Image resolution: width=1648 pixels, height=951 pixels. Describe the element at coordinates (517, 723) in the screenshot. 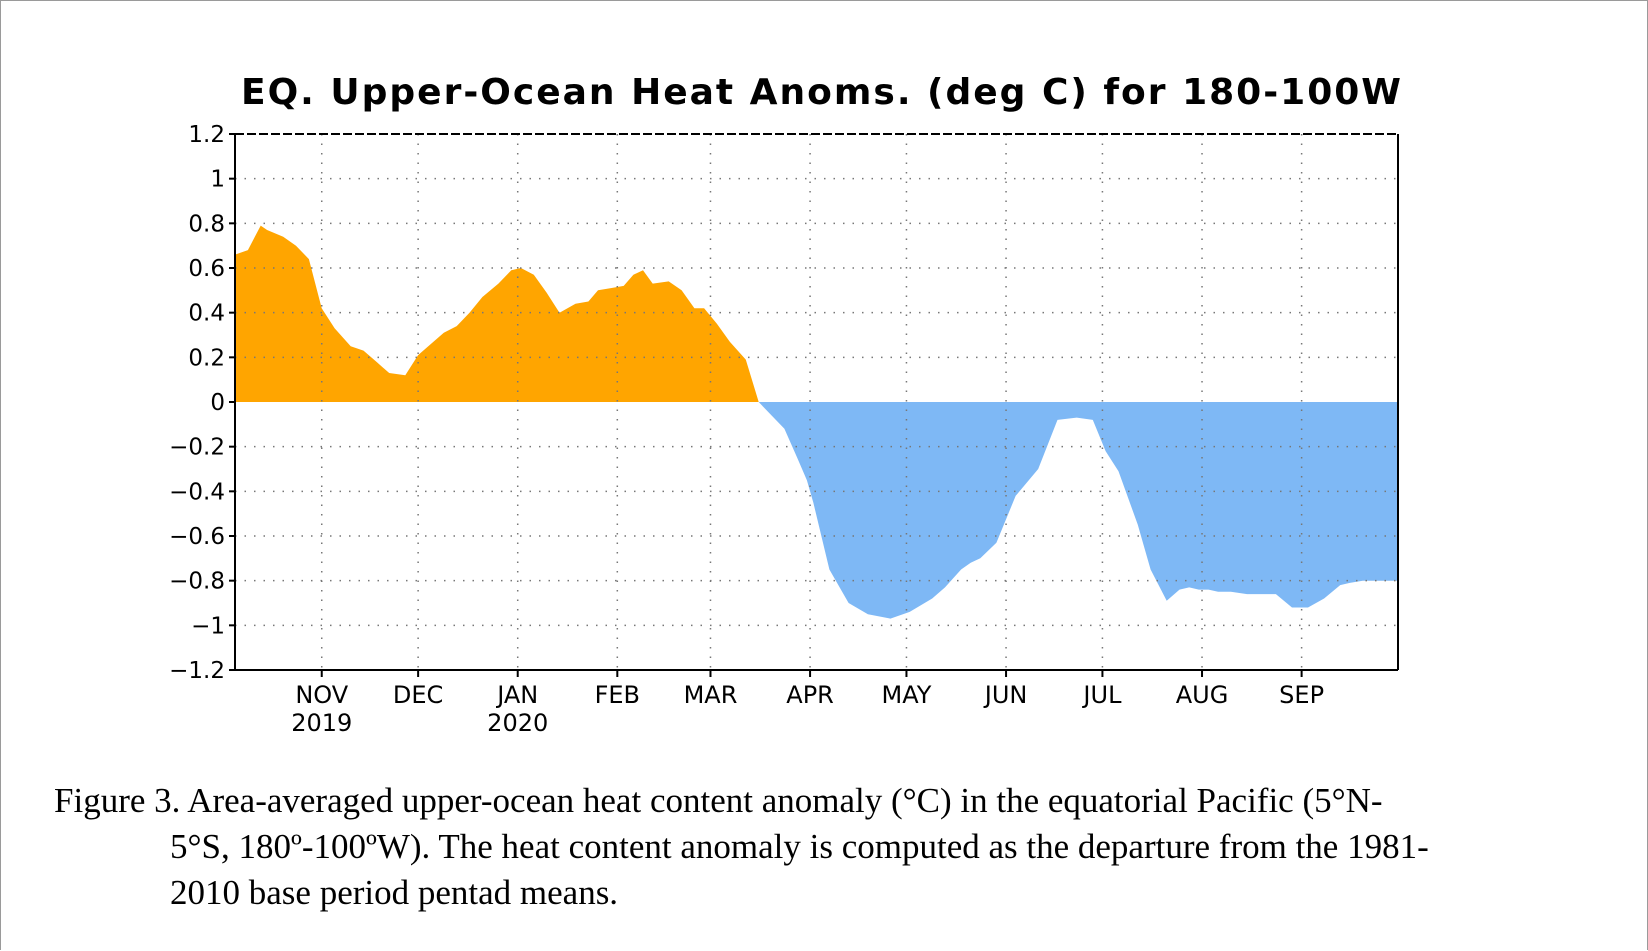

I see `x-tick-year-label: 2020` at that location.